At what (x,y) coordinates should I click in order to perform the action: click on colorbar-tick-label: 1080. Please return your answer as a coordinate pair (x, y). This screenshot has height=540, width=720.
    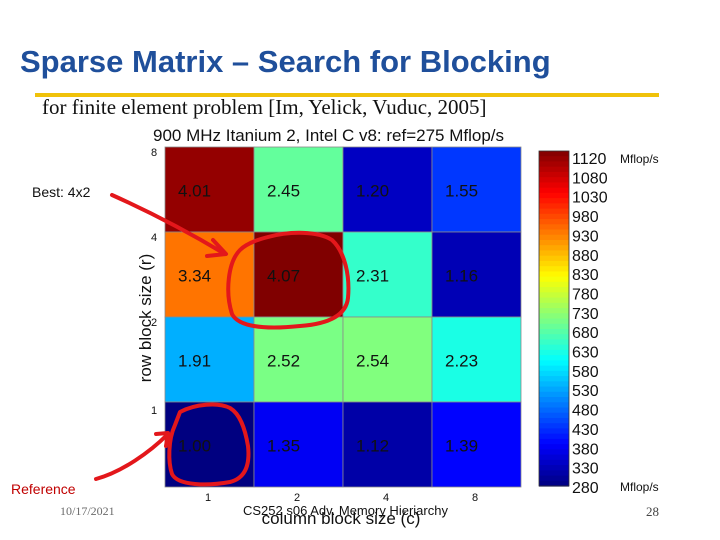
    Looking at the image, I should click on (590, 178).